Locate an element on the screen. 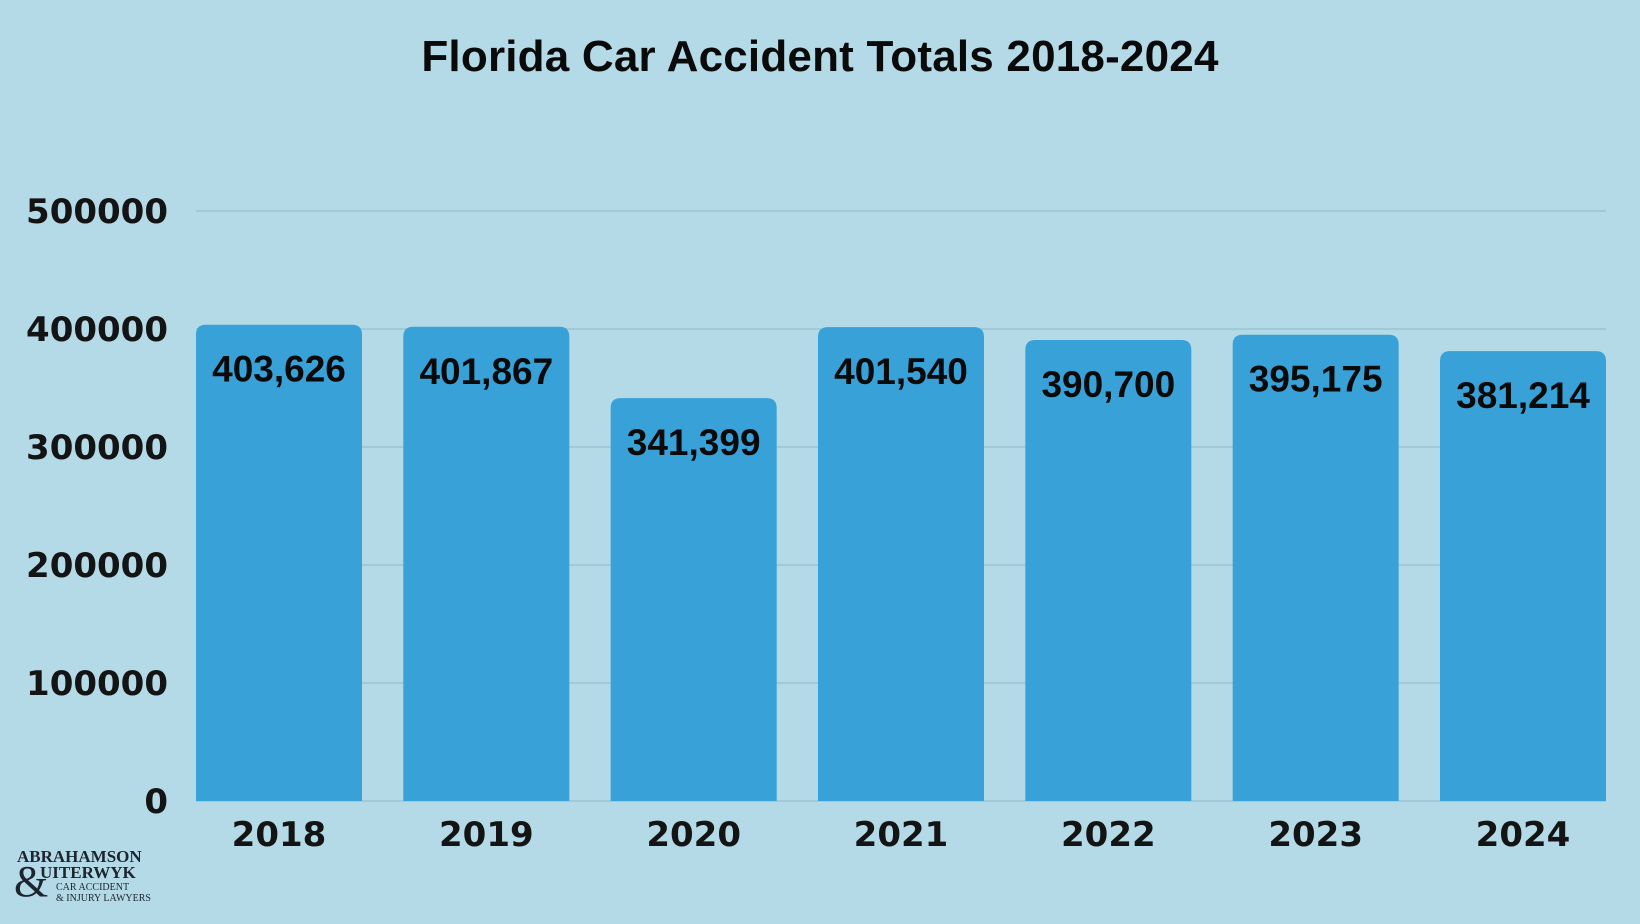 This screenshot has height=924, width=1640. bar-2024 is located at coordinates (1523, 576).